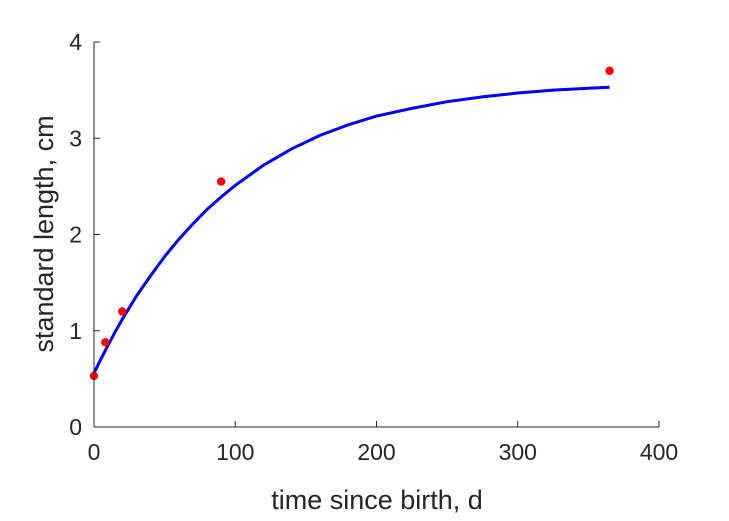 The image size is (729, 521). Describe the element at coordinates (84, 234) in the screenshot. I see `y-ticks: 0 1 2 3 4` at that location.